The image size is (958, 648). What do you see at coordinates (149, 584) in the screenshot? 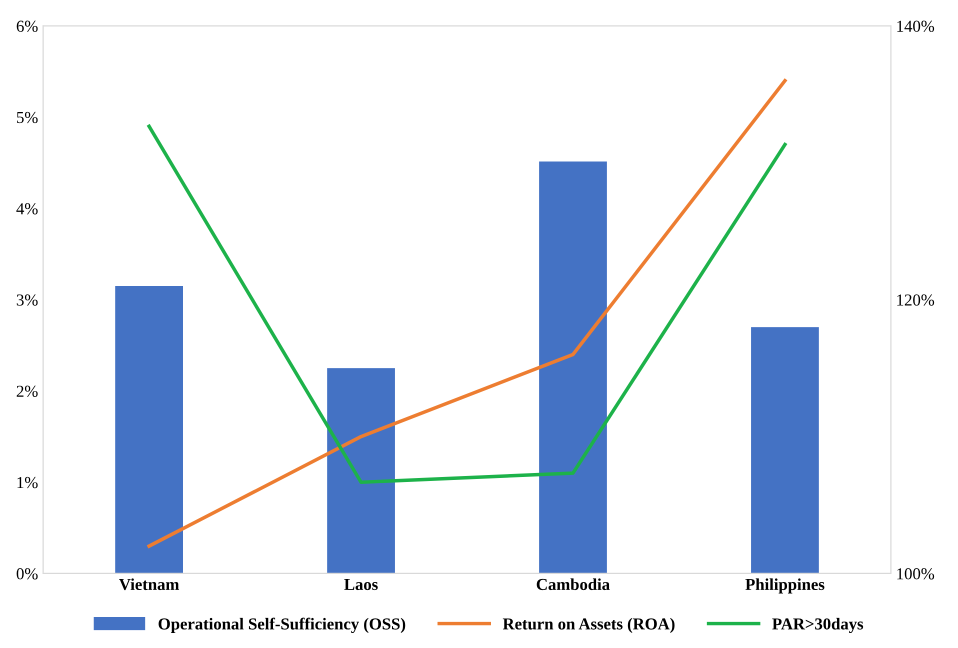
I see `x-tick-label: Vietnam` at bounding box center [149, 584].